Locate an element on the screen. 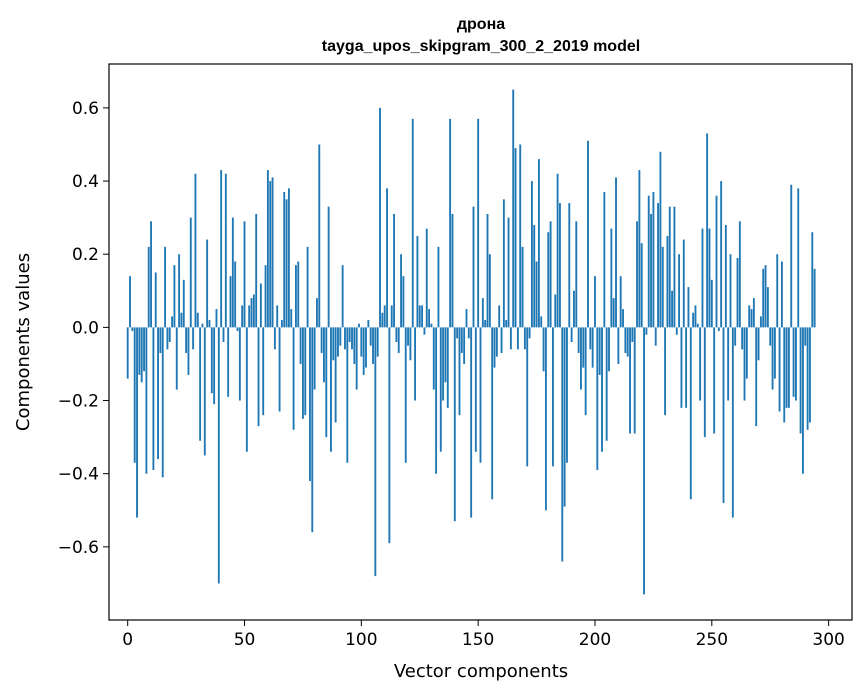 The height and width of the screenshot is (696, 867). x-axis-label: Vector components is located at coordinates (481, 671).